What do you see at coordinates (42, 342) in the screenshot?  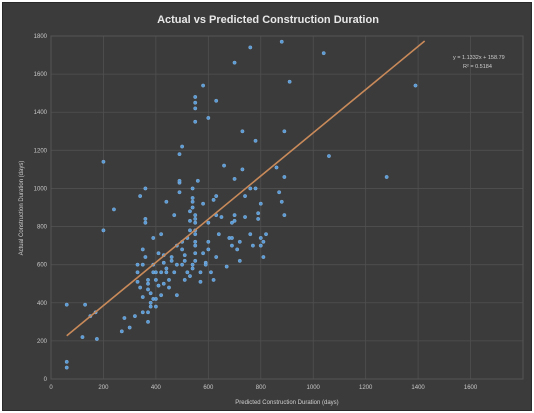 I see `y-tick-label: 200` at bounding box center [42, 342].